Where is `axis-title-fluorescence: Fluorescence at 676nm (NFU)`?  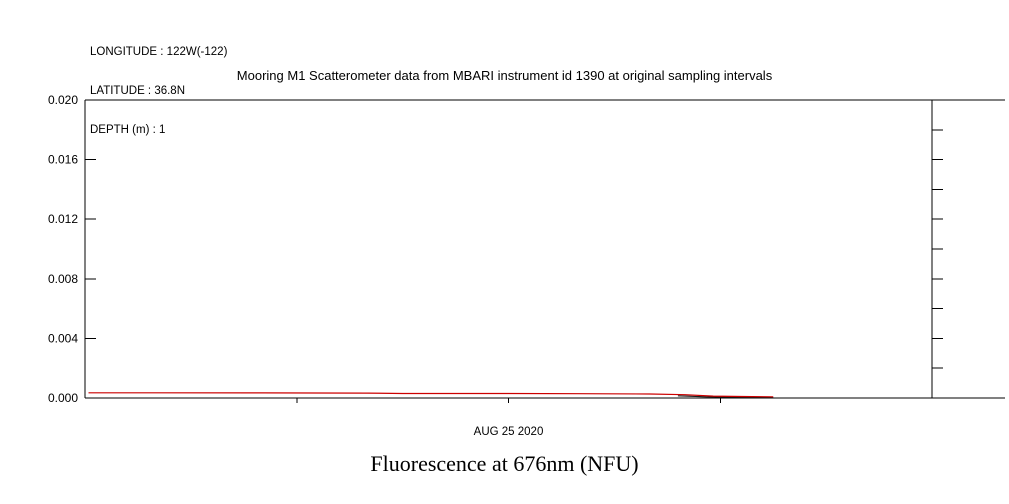
axis-title-fluorescence: Fluorescence at 676nm (NFU) is located at coordinates (504, 463).